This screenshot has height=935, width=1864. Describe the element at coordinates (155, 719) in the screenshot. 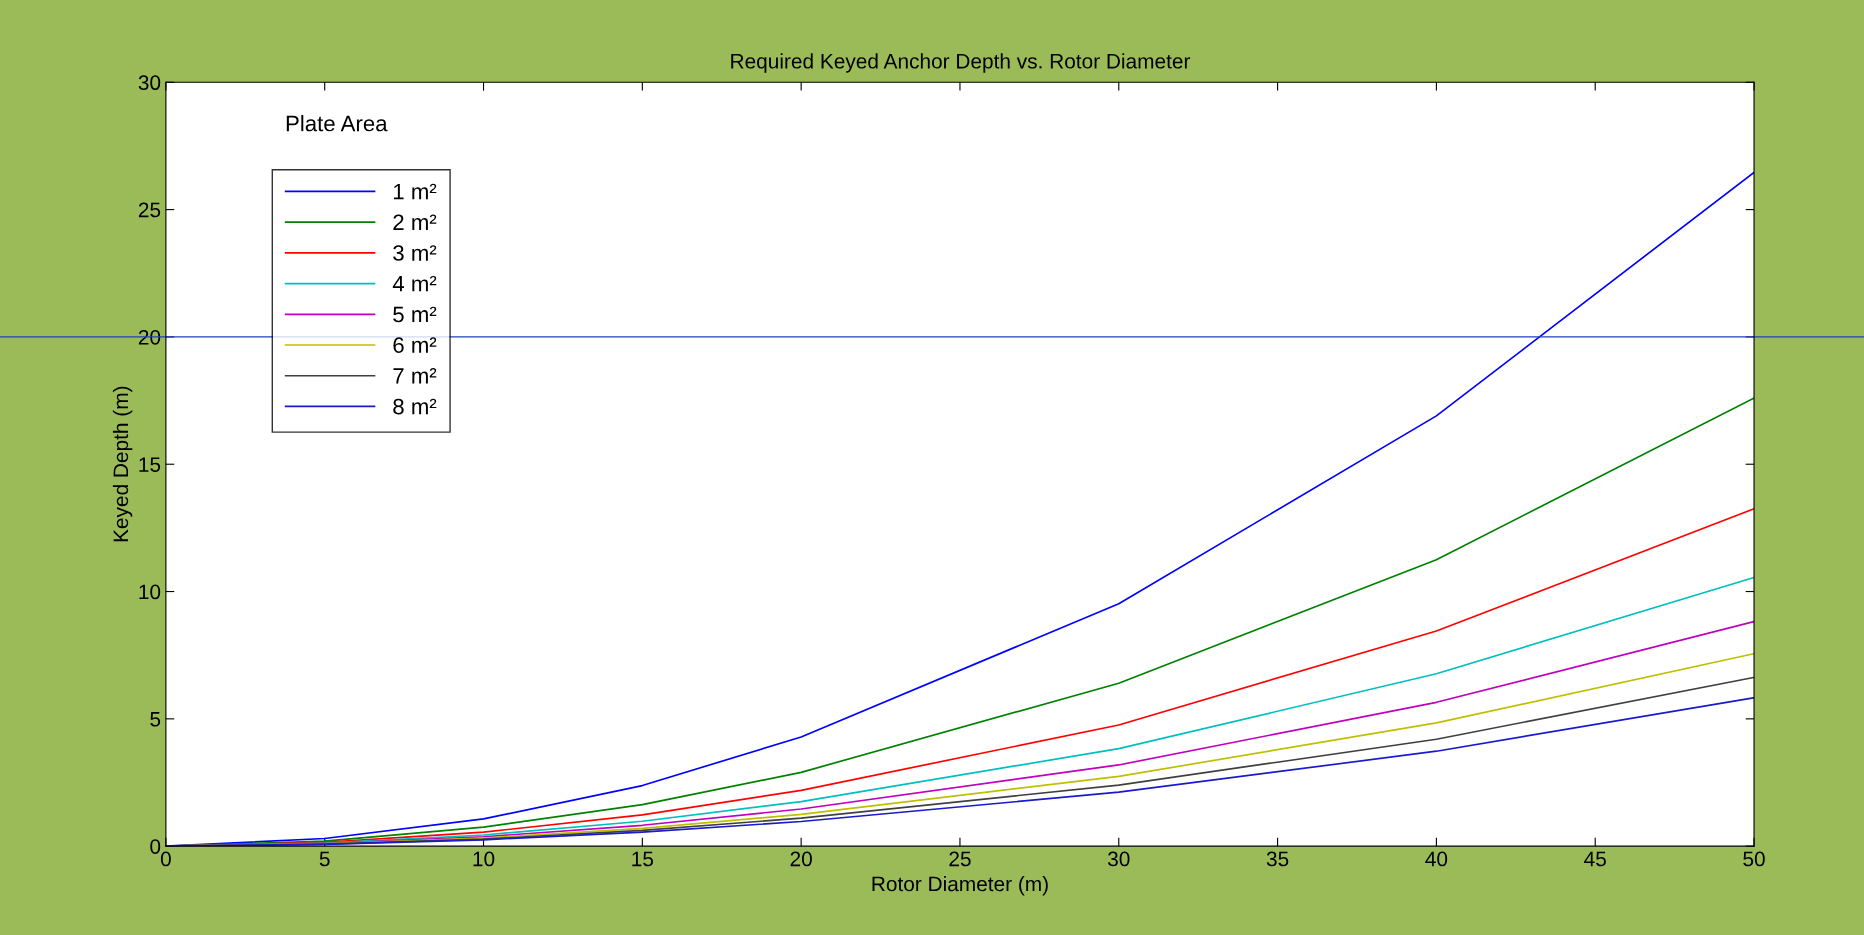

I see `y-tick-label: 5` at that location.